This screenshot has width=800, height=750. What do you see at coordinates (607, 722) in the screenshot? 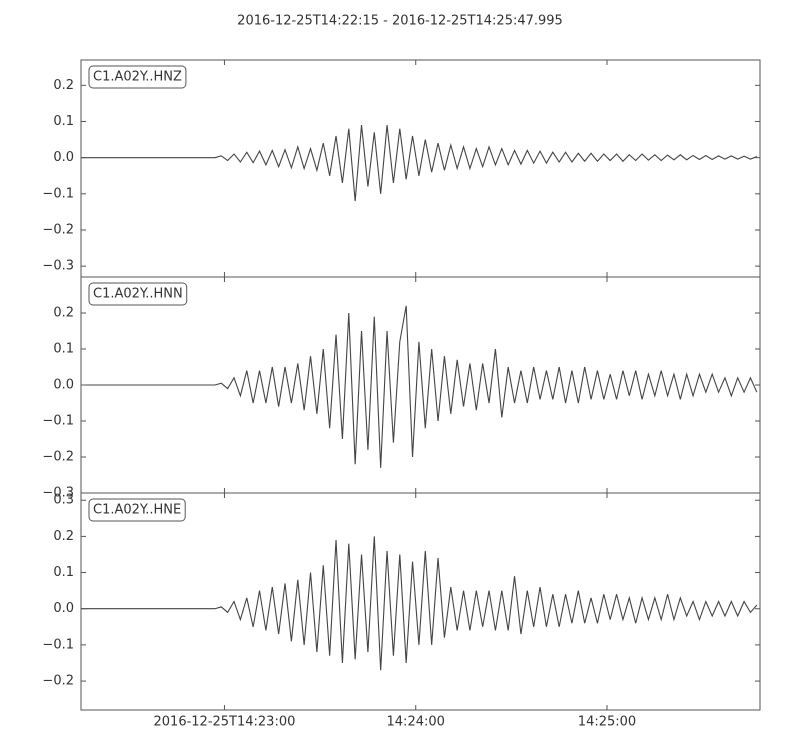
I see `x-tick-label: 14:25:00` at bounding box center [607, 722].